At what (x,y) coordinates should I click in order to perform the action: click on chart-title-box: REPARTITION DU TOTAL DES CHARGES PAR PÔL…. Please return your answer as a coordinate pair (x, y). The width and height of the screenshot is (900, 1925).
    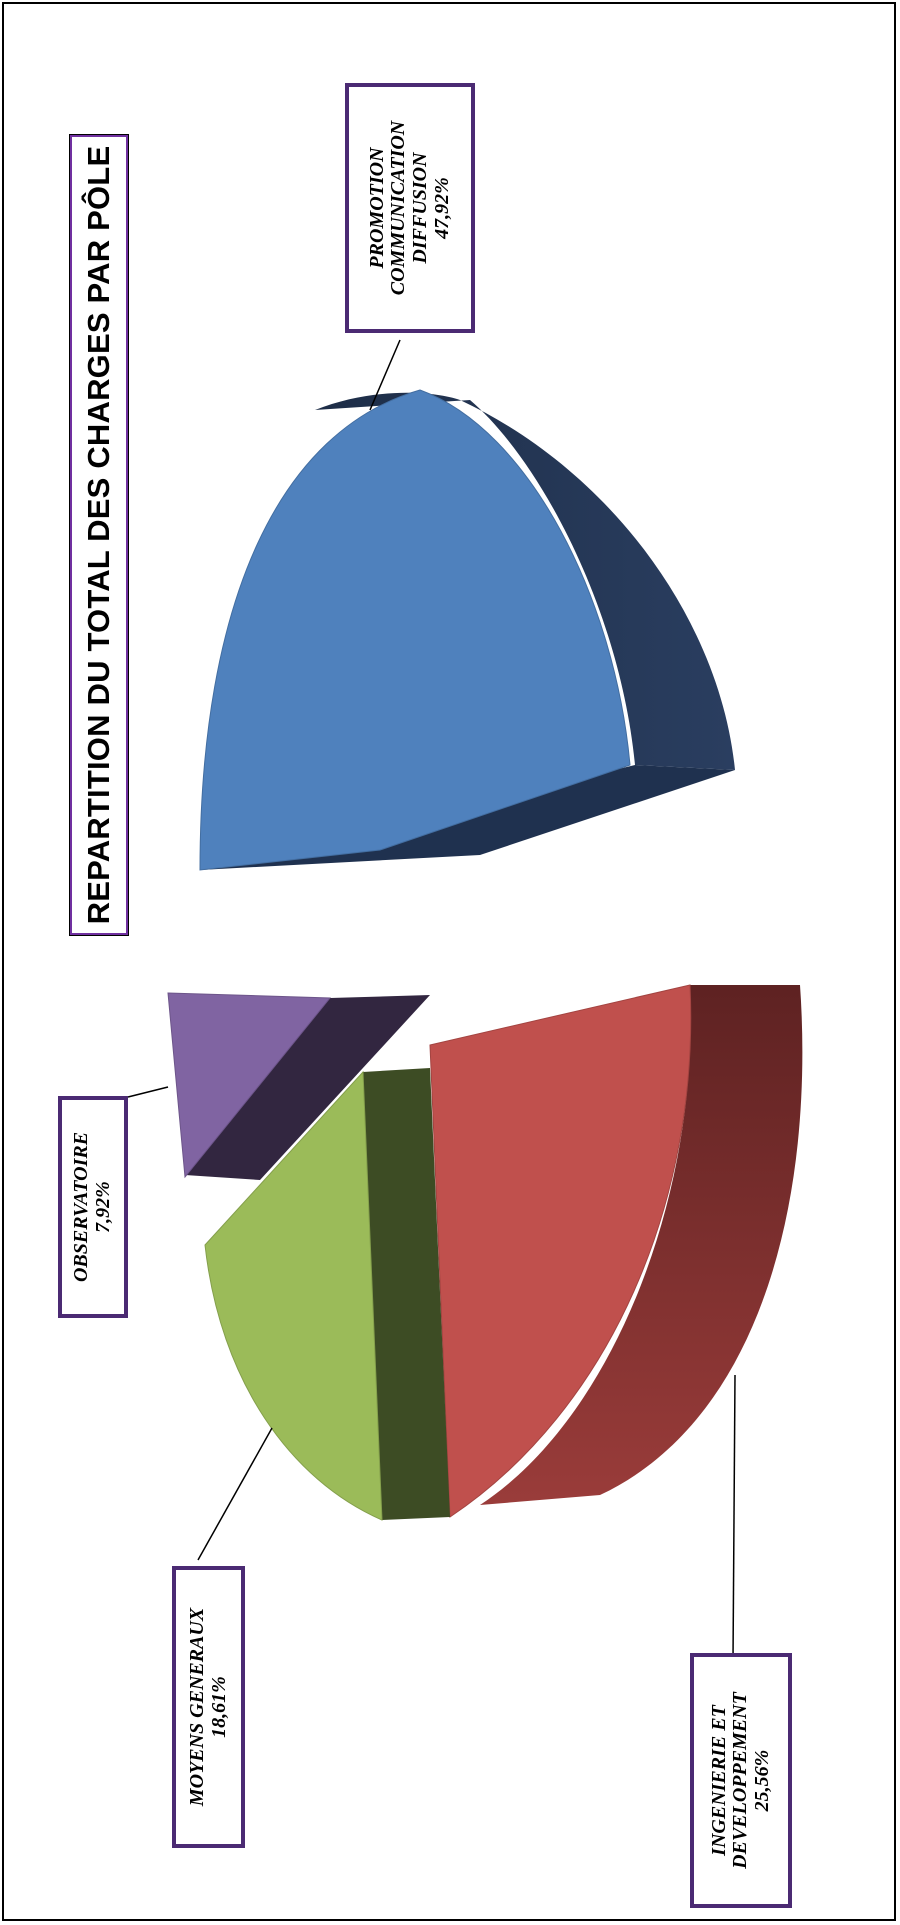
    Looking at the image, I should click on (99, 535).